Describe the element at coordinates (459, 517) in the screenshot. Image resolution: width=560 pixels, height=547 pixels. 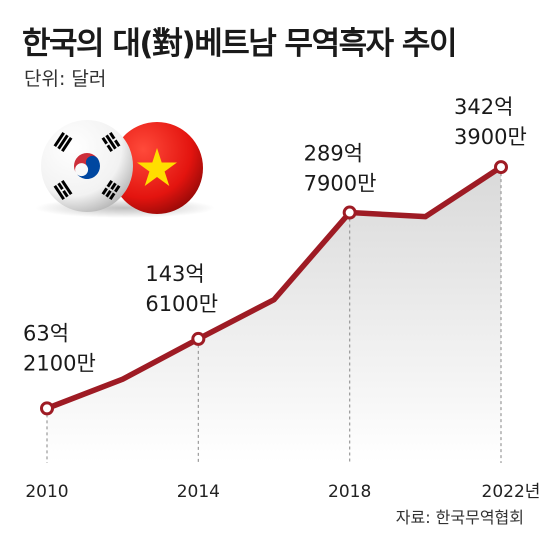
I see `source-note: 자료: 한국무역협회` at that location.